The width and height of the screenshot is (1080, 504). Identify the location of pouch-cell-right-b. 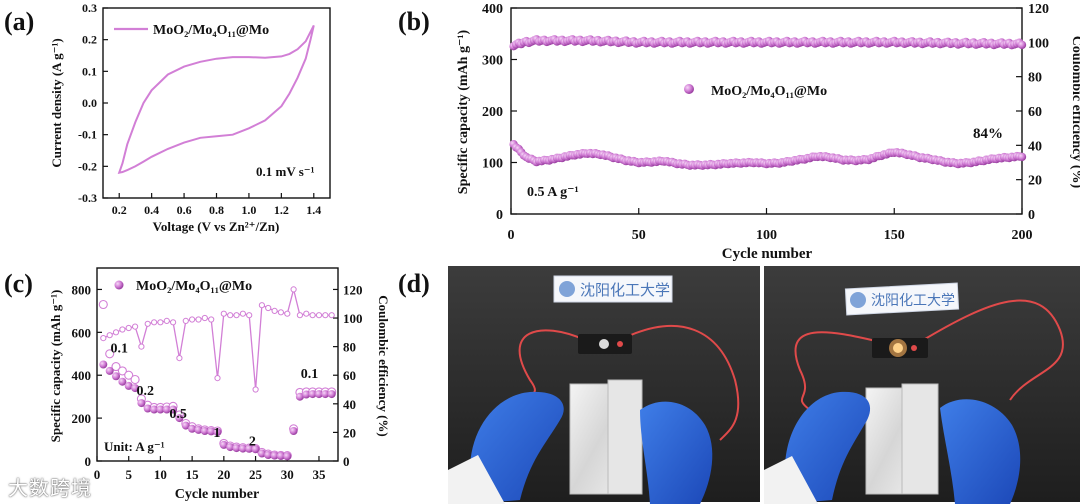
(920, 439).